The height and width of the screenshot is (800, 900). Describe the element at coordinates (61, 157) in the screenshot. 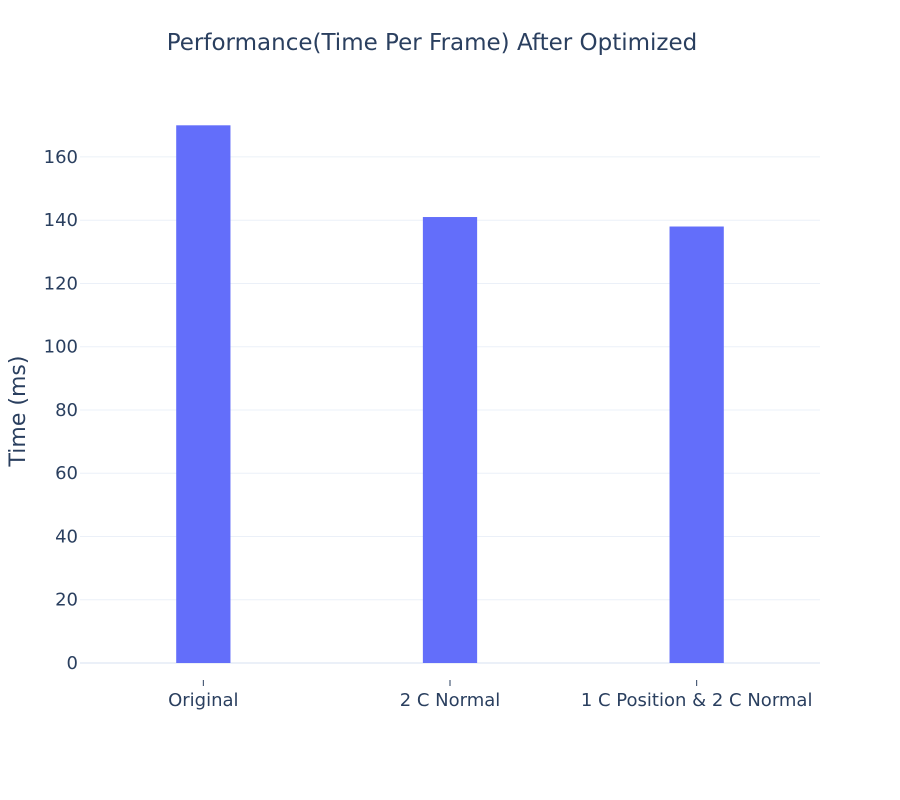

I see `y-tick-label: 160` at that location.